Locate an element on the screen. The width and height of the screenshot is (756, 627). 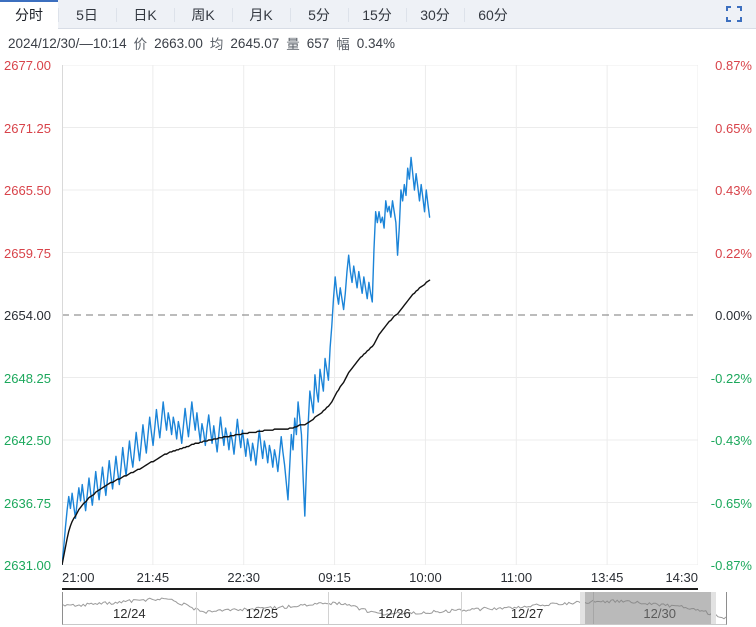
tab-label: 15分 is located at coordinates (377, 15).